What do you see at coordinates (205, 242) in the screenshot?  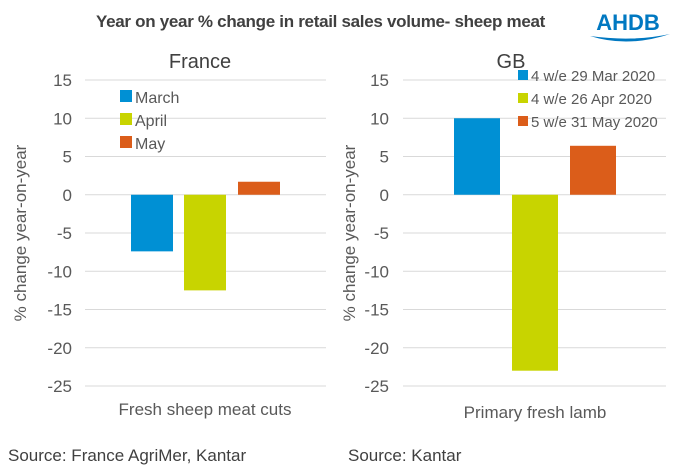 I see `bar-april` at bounding box center [205, 242].